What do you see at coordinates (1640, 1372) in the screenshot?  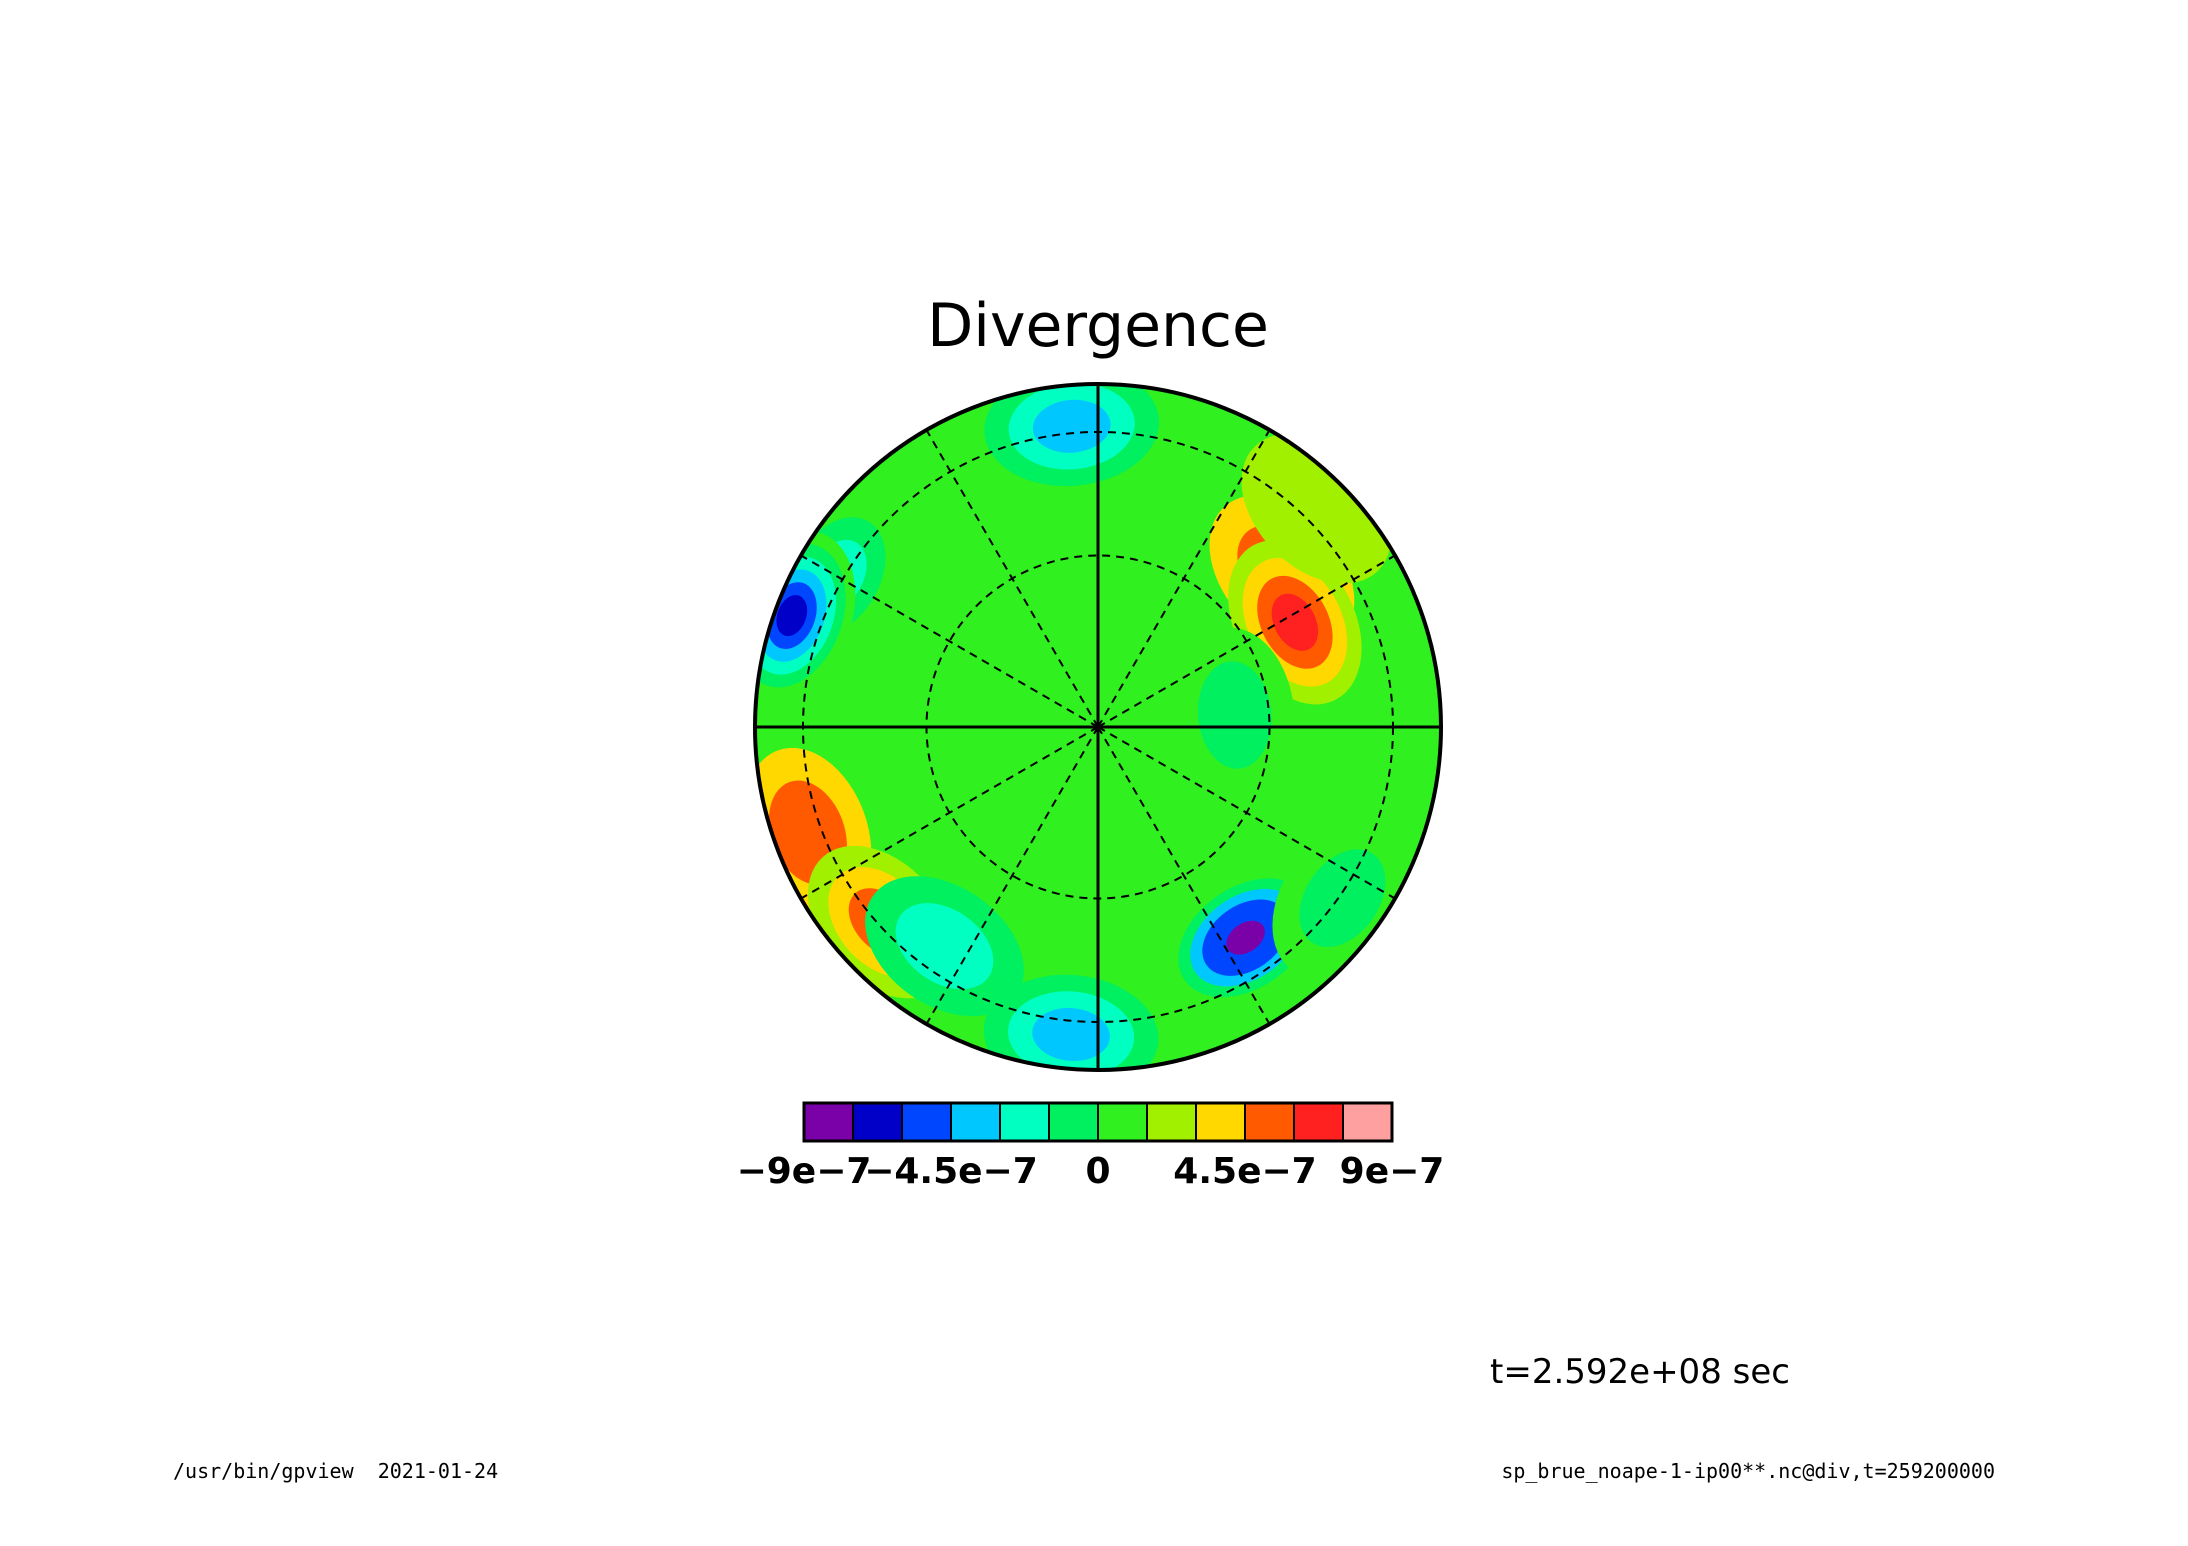 I see `time-label: t=2.592e+08 sec` at bounding box center [1640, 1372].